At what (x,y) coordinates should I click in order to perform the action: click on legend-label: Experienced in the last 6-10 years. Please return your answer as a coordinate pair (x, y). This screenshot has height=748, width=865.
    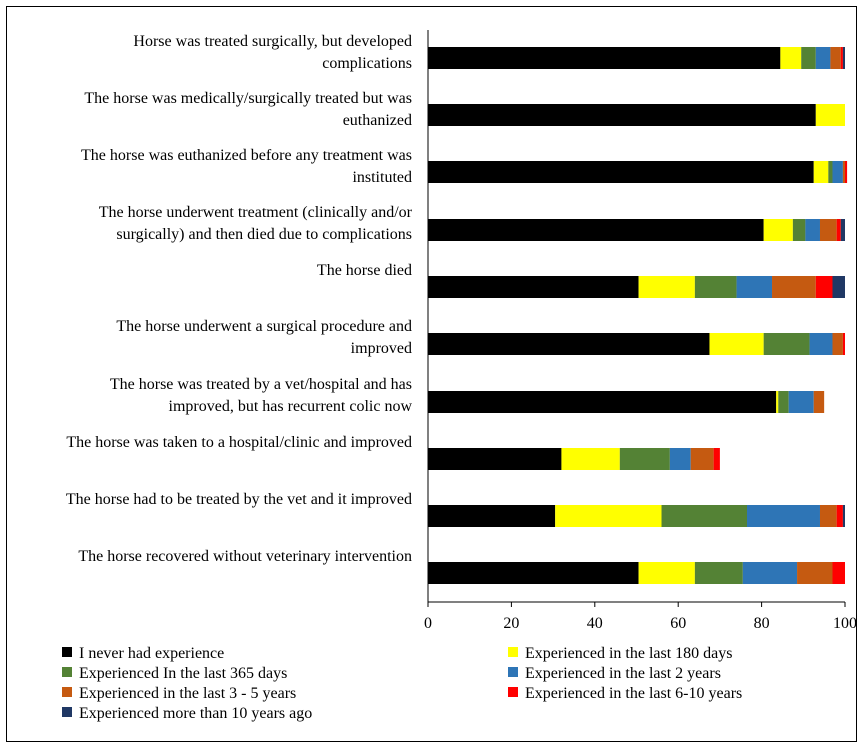
    Looking at the image, I should click on (633, 693).